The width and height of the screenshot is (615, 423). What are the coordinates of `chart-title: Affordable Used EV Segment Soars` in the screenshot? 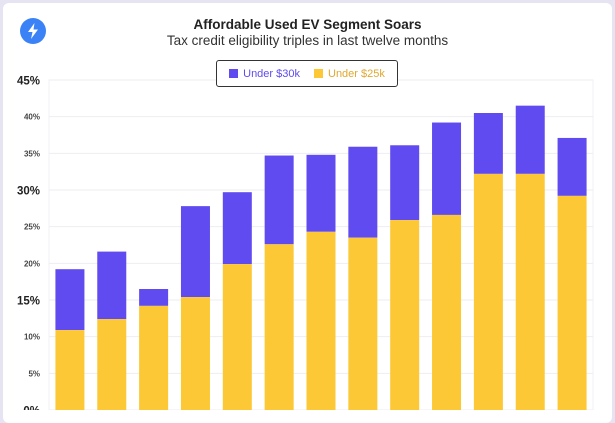 It's located at (307, 24).